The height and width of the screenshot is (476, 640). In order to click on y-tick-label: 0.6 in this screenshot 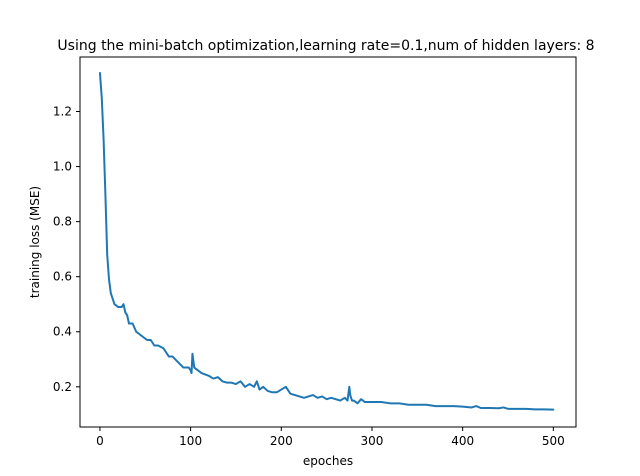, I will do `click(62, 277)`.